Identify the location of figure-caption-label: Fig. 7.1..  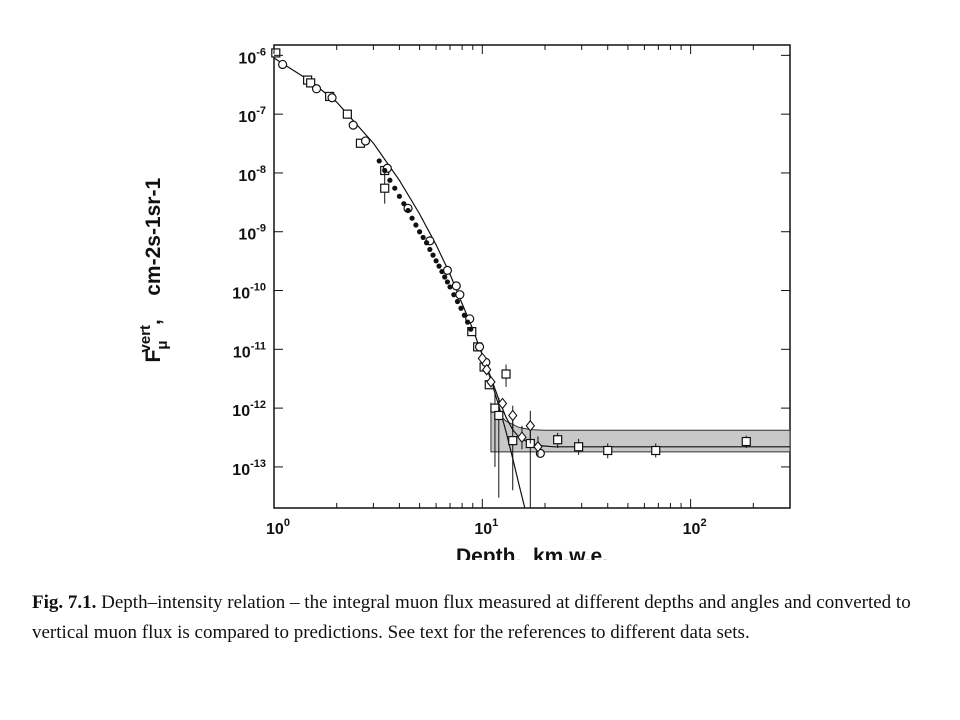
(64, 602).